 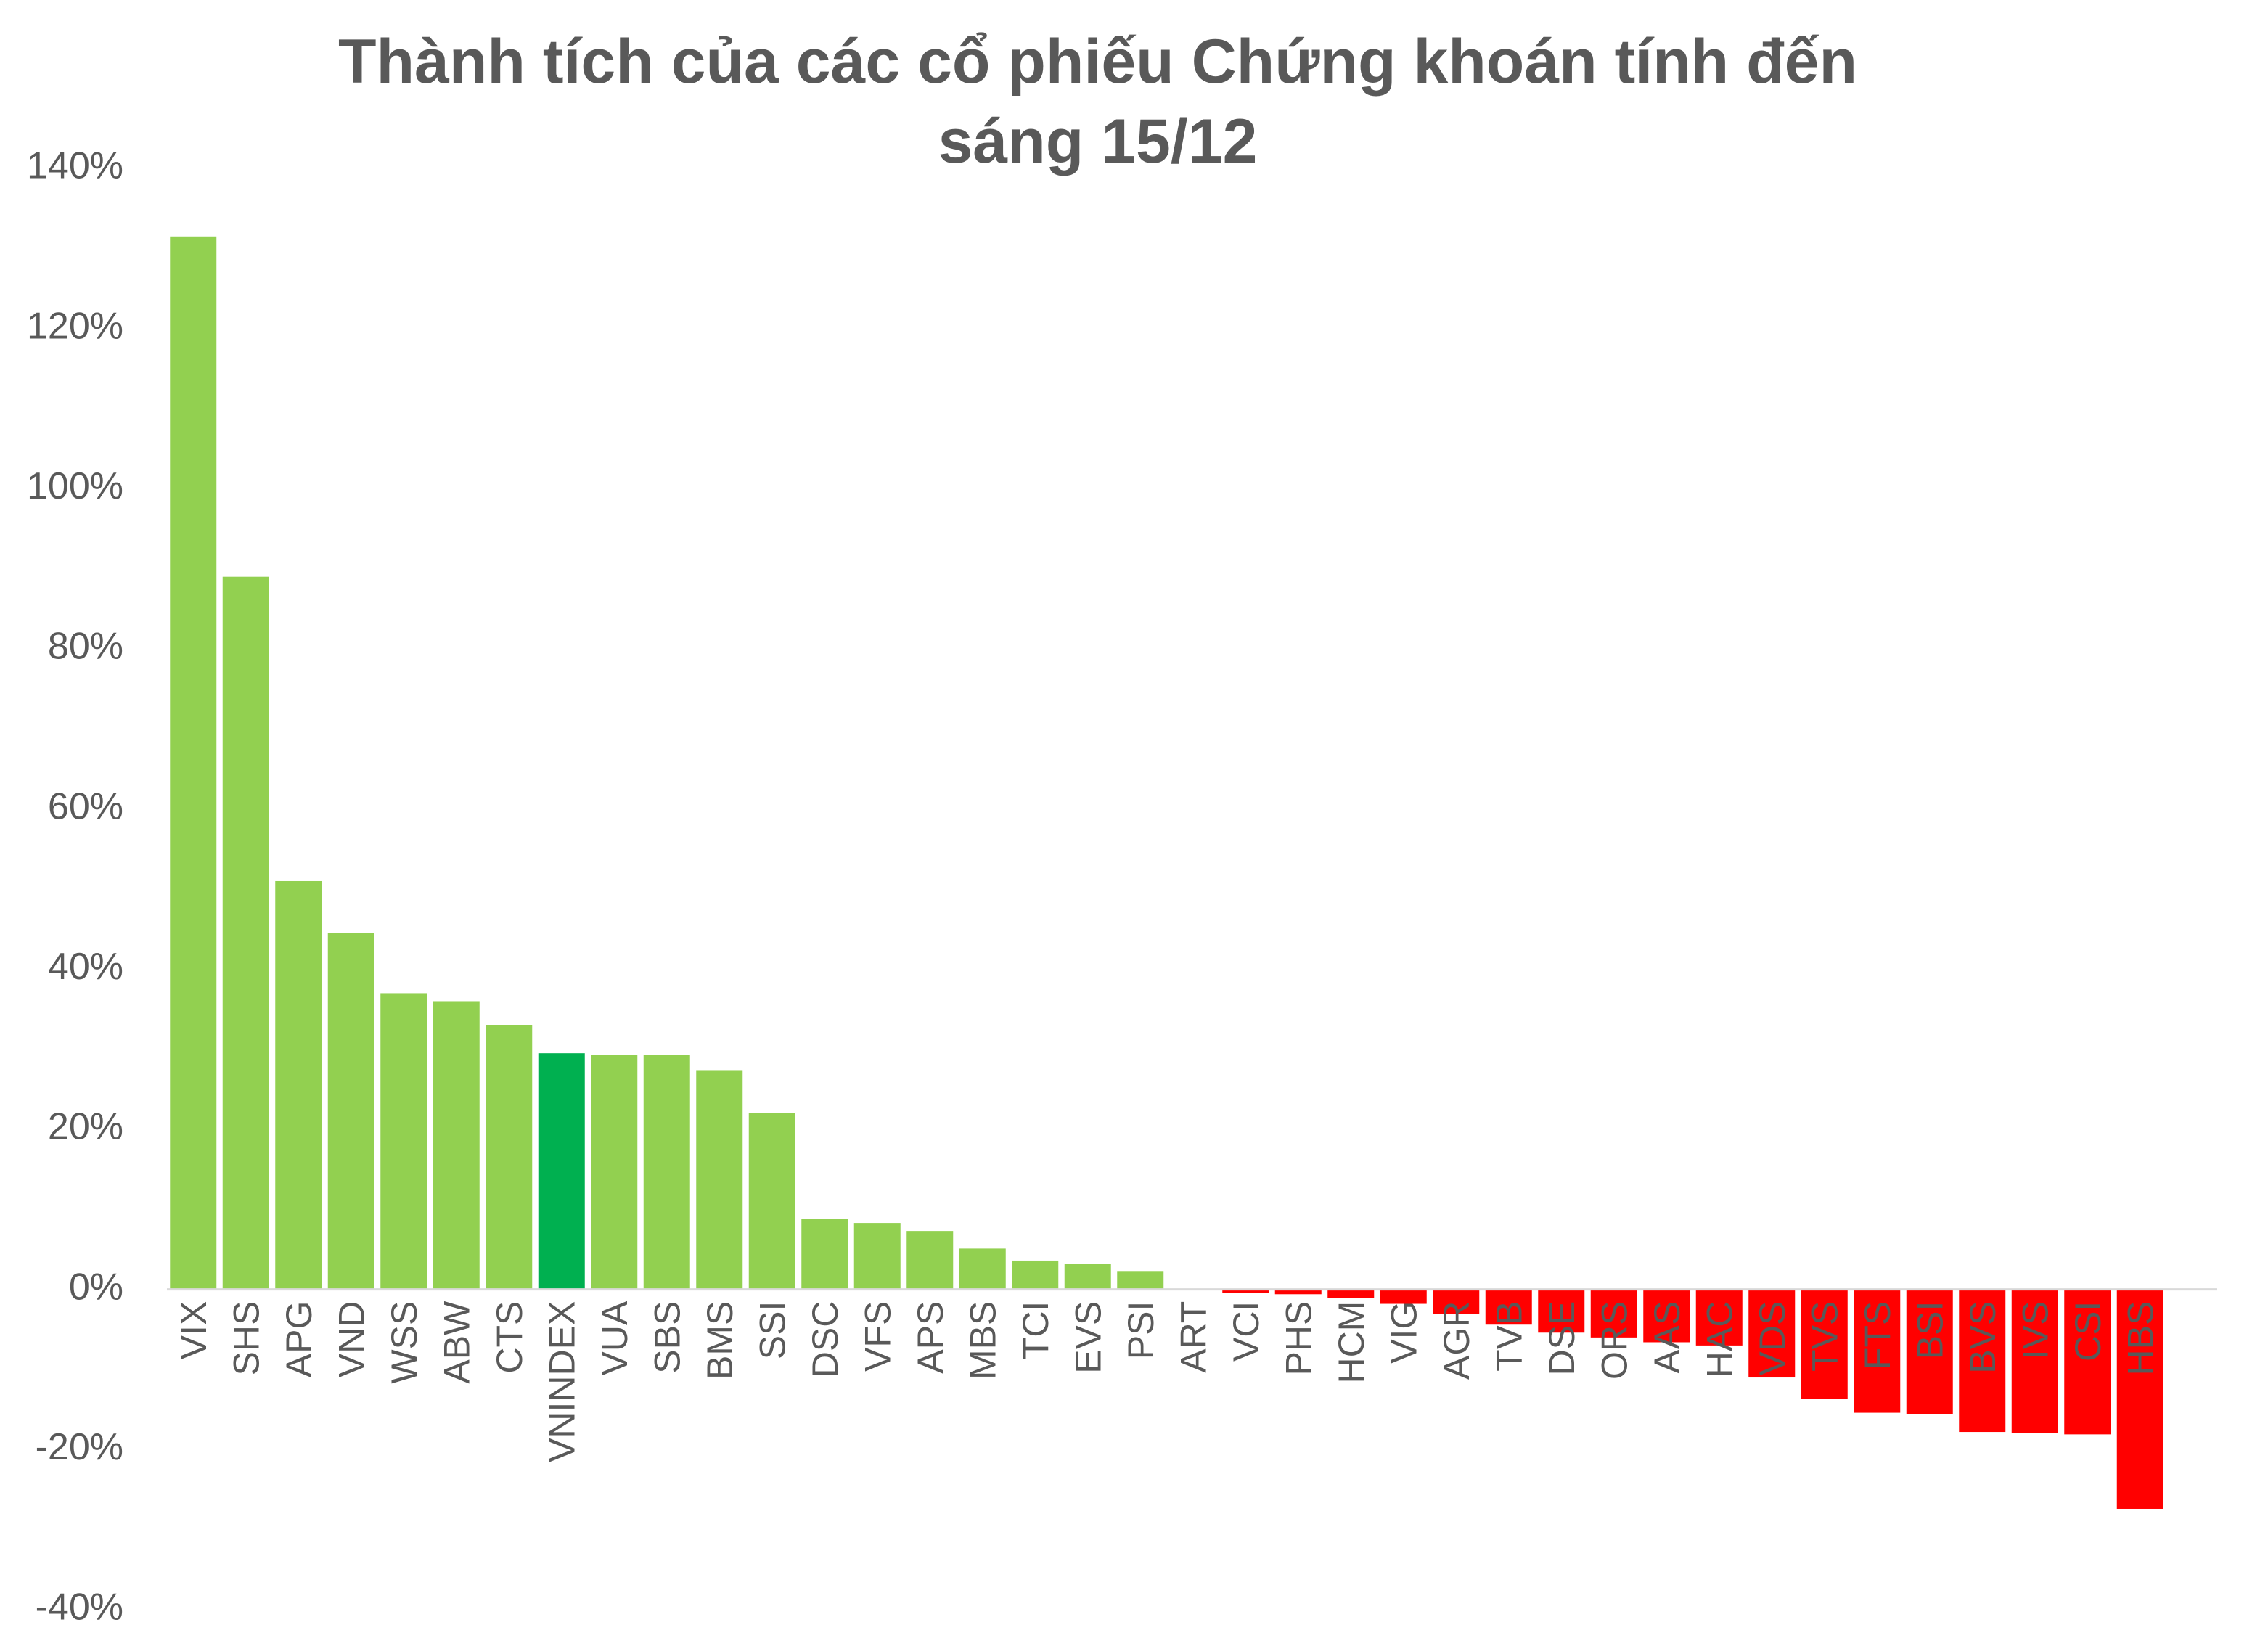 What do you see at coordinates (824, 1254) in the screenshot?
I see `bar-dsc` at bounding box center [824, 1254].